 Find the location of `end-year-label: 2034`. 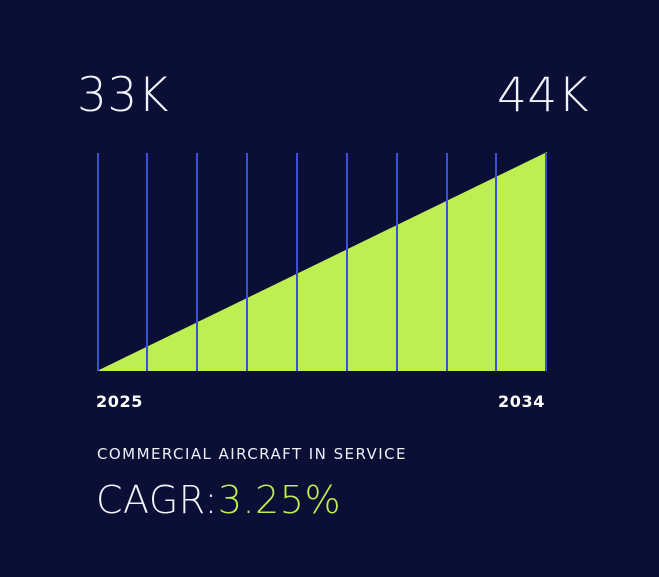

end-year-label: 2034 is located at coordinates (521, 401).